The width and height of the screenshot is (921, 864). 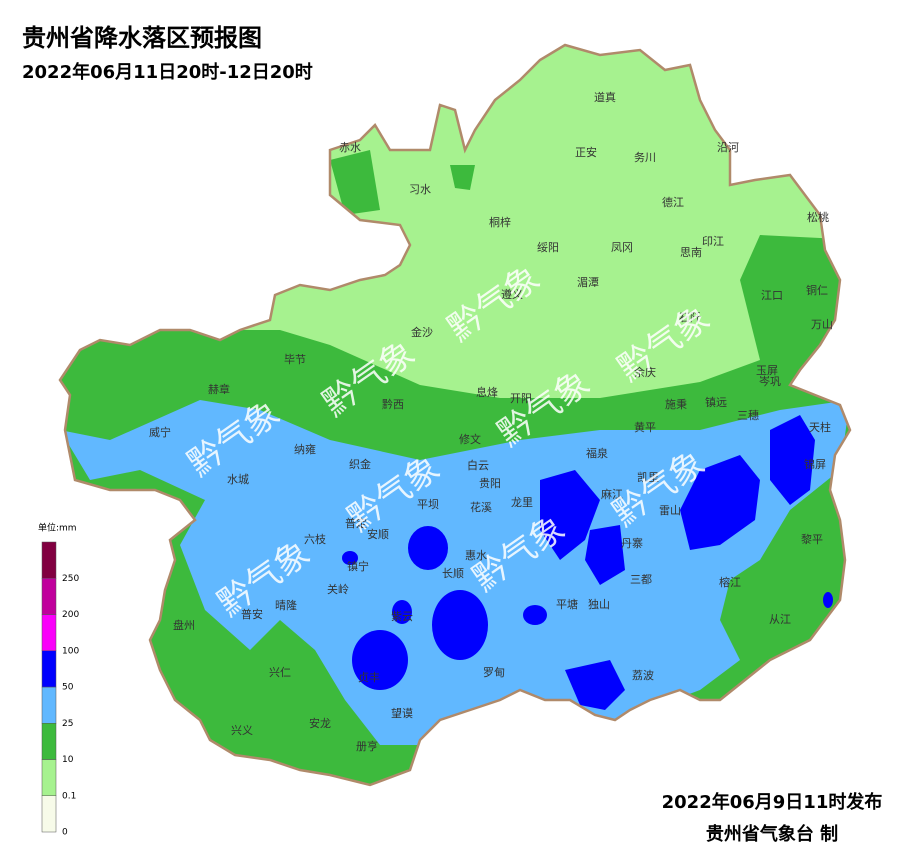 What do you see at coordinates (673, 202) in the screenshot?
I see `county-label: 德江` at bounding box center [673, 202].